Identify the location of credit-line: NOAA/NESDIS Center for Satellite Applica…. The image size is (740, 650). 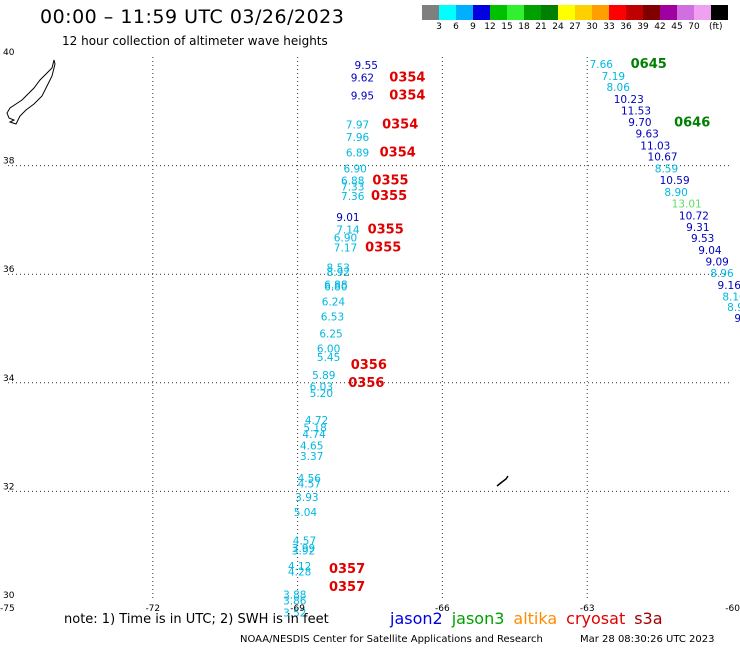
(391, 639).